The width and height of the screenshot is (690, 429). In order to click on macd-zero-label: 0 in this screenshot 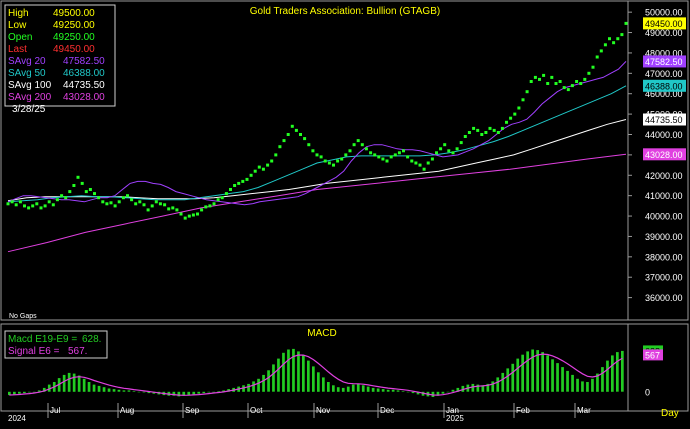, I will do `click(647, 392)`.